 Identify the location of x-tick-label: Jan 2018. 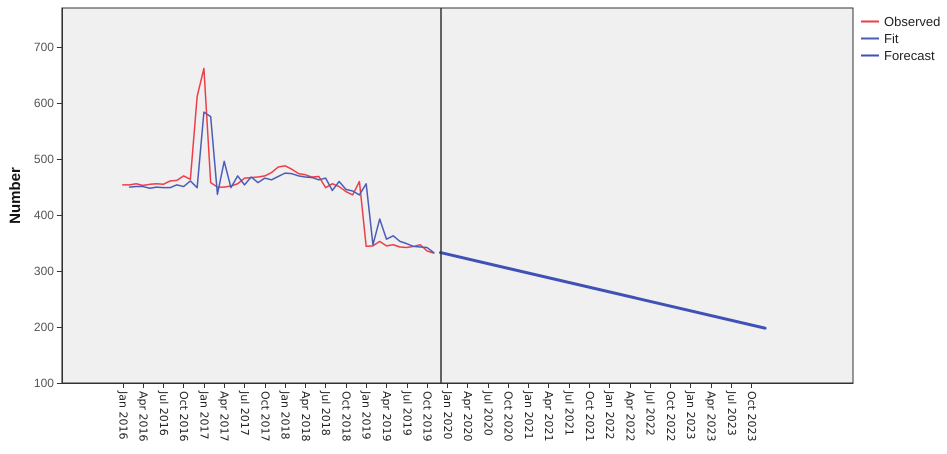
(285, 415).